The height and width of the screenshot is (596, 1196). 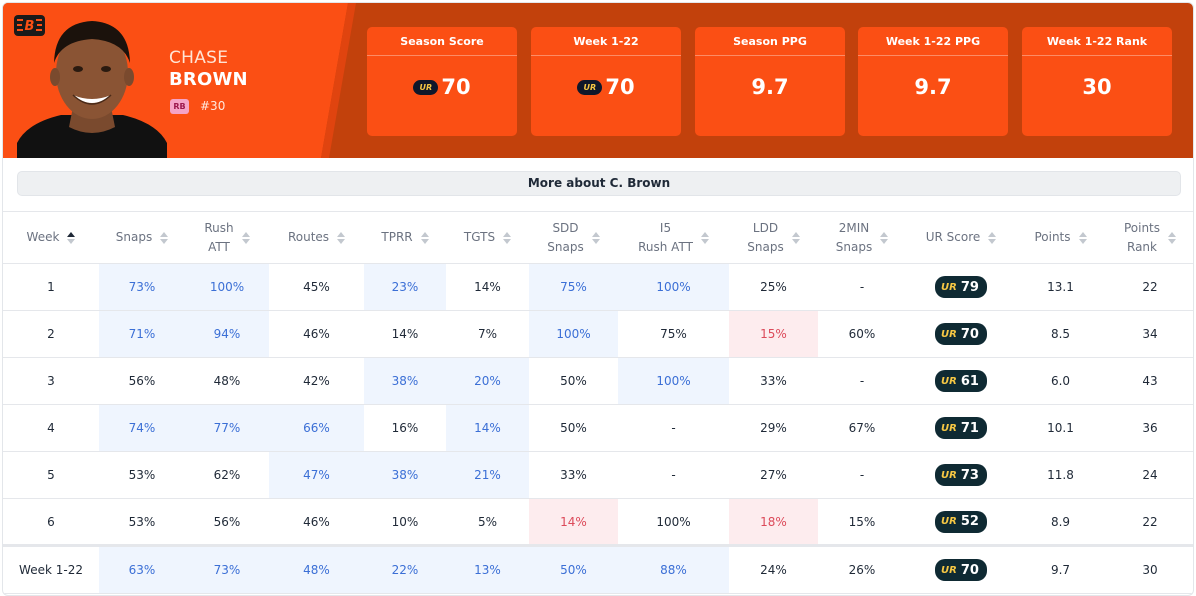 What do you see at coordinates (316, 381) in the screenshot?
I see `table-cell: 42%` at bounding box center [316, 381].